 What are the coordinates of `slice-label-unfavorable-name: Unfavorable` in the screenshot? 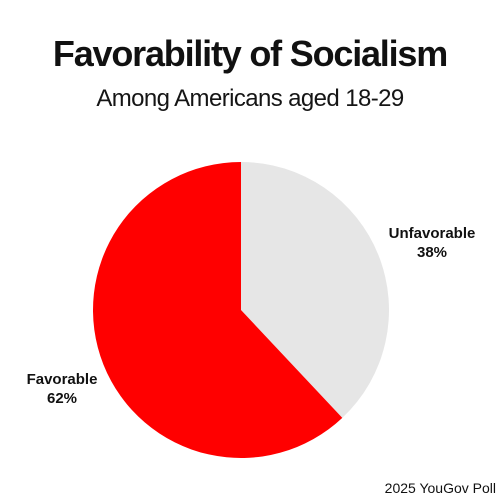 It's located at (432, 233).